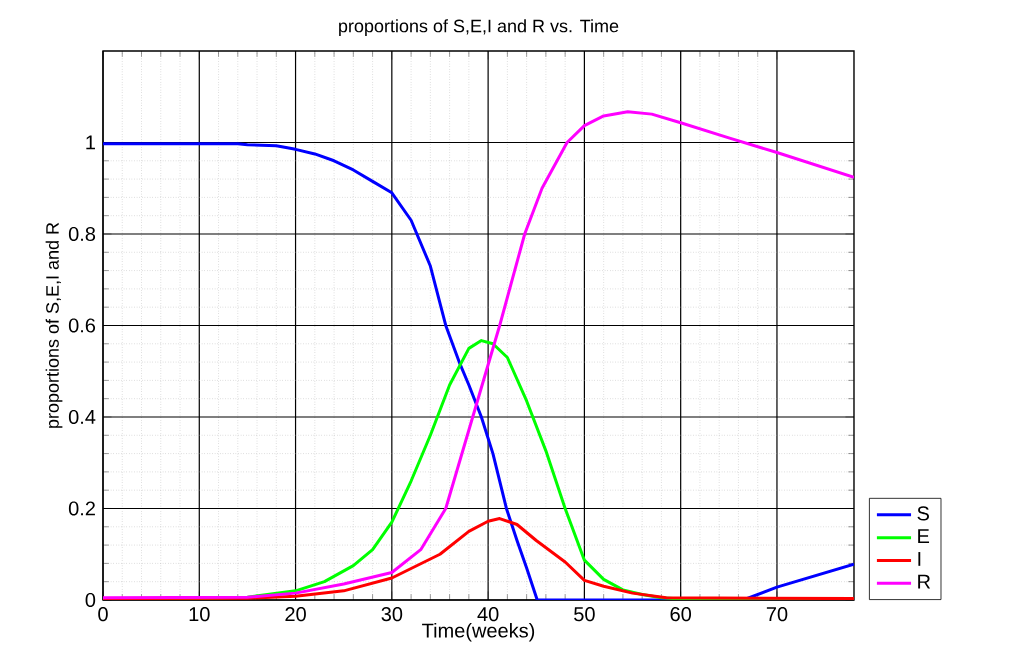 The width and height of the screenshot is (1019, 656). I want to click on y-tick-label: 0.4, so click(82, 417).